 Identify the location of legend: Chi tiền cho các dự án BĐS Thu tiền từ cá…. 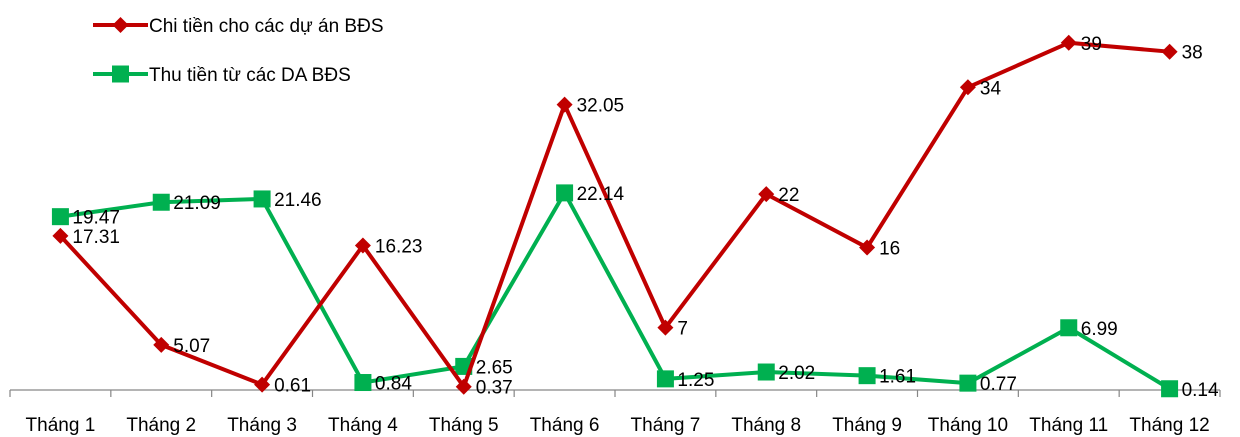
(238, 51).